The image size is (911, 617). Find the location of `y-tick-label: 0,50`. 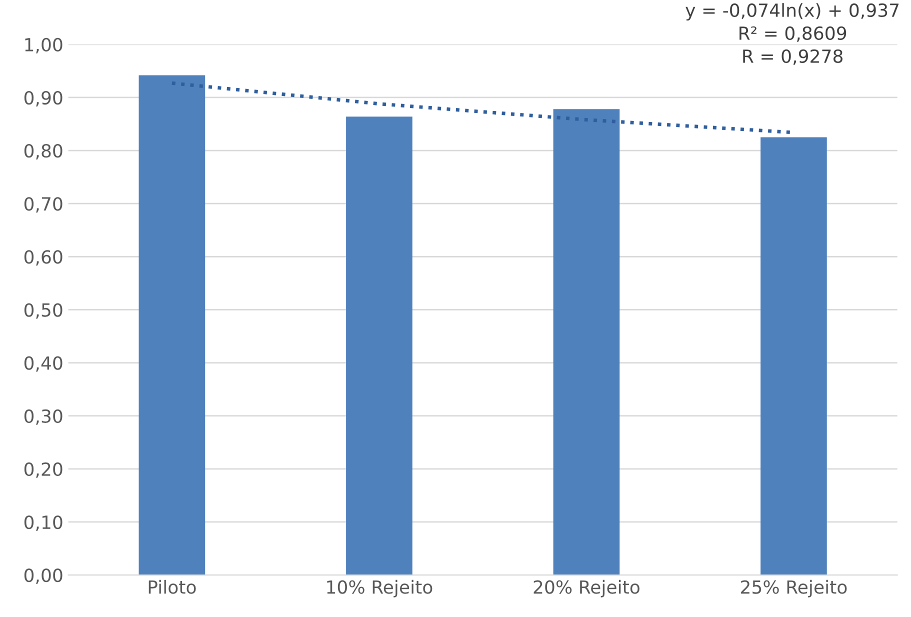

y-tick-label: 0,50 is located at coordinates (43, 311).